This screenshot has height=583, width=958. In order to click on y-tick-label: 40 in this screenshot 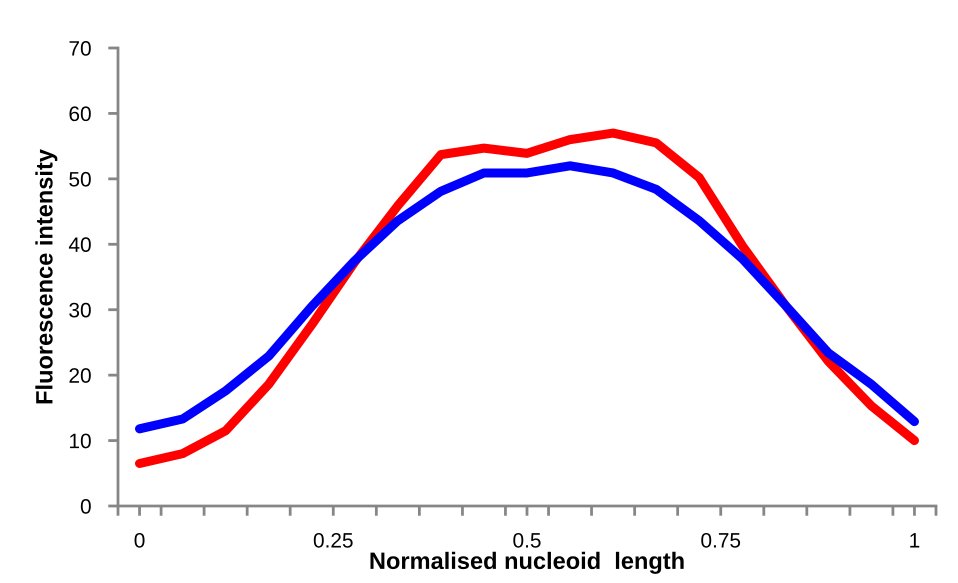, I will do `click(79, 244)`.